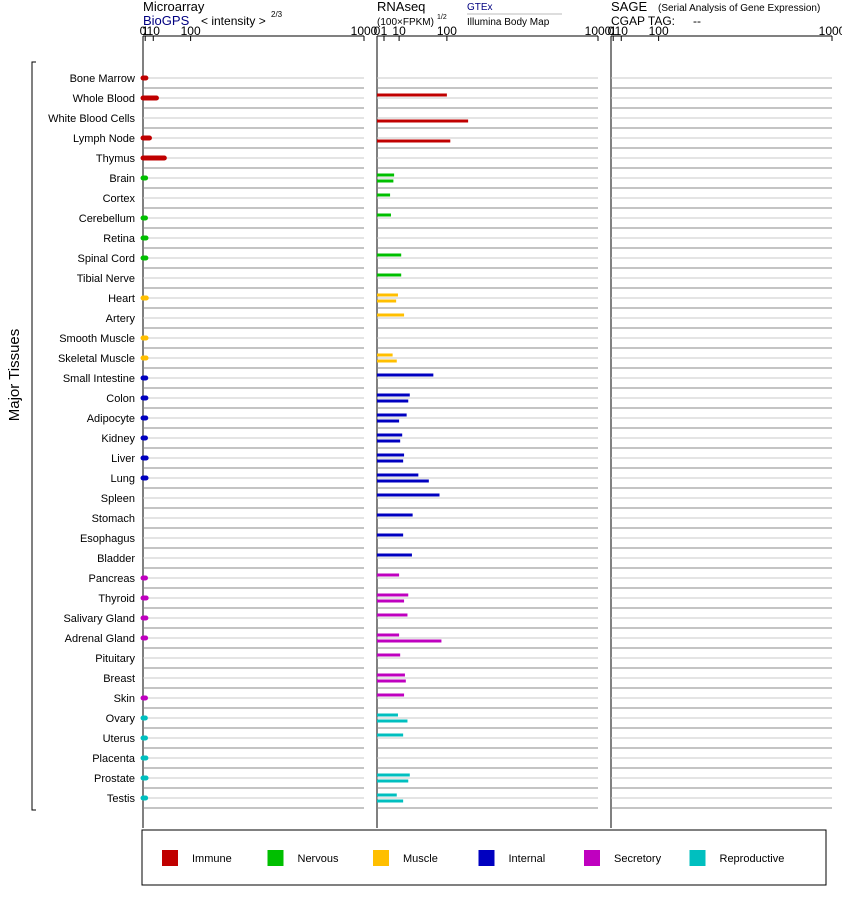  Describe the element at coordinates (107, 219) in the screenshot. I see `tissue-label: Cerebellum` at that location.